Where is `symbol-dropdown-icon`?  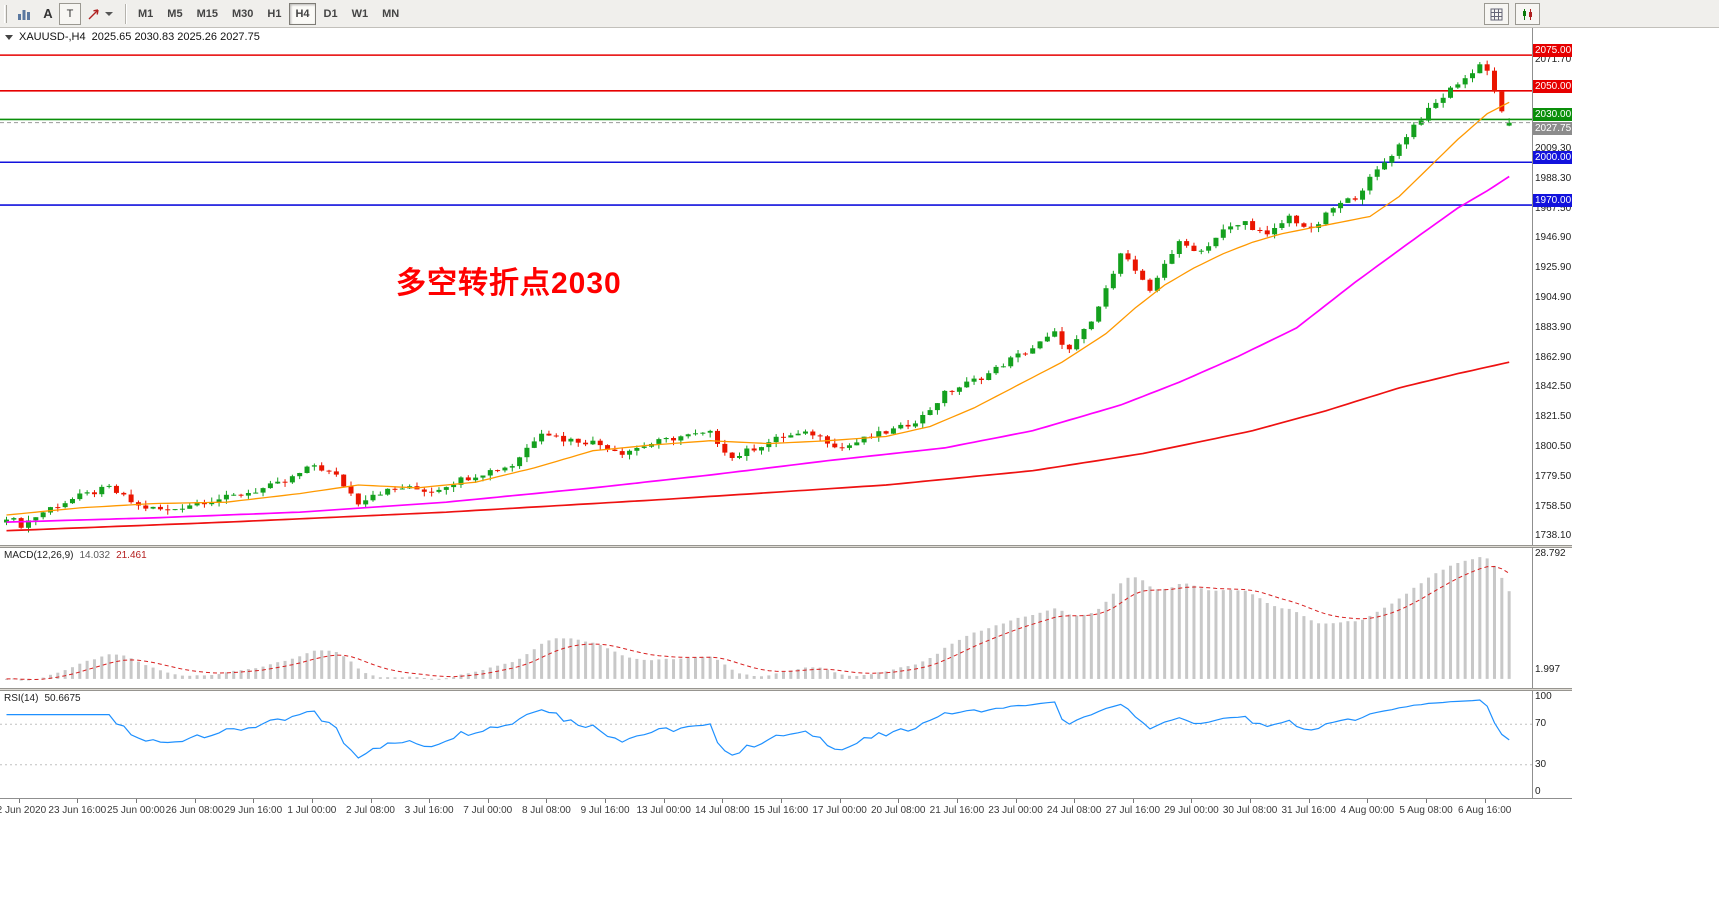 symbol-dropdown-icon is located at coordinates (9, 37).